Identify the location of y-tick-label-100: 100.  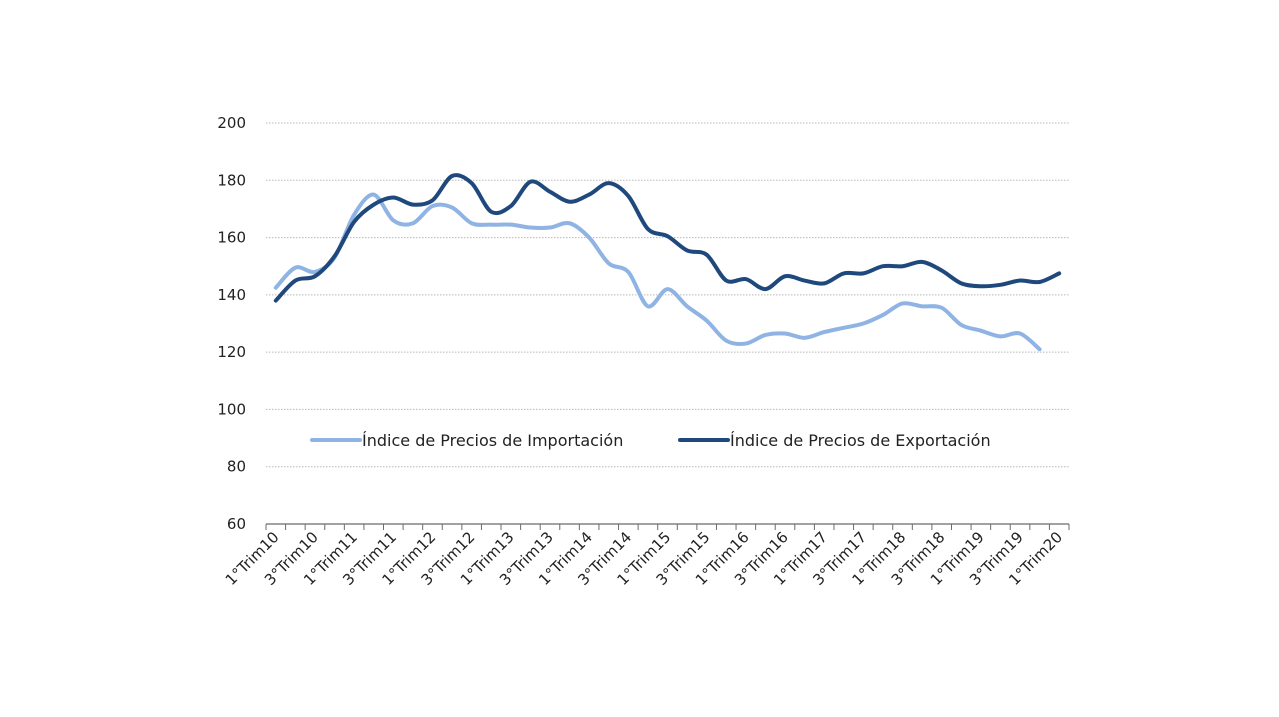
(231, 409).